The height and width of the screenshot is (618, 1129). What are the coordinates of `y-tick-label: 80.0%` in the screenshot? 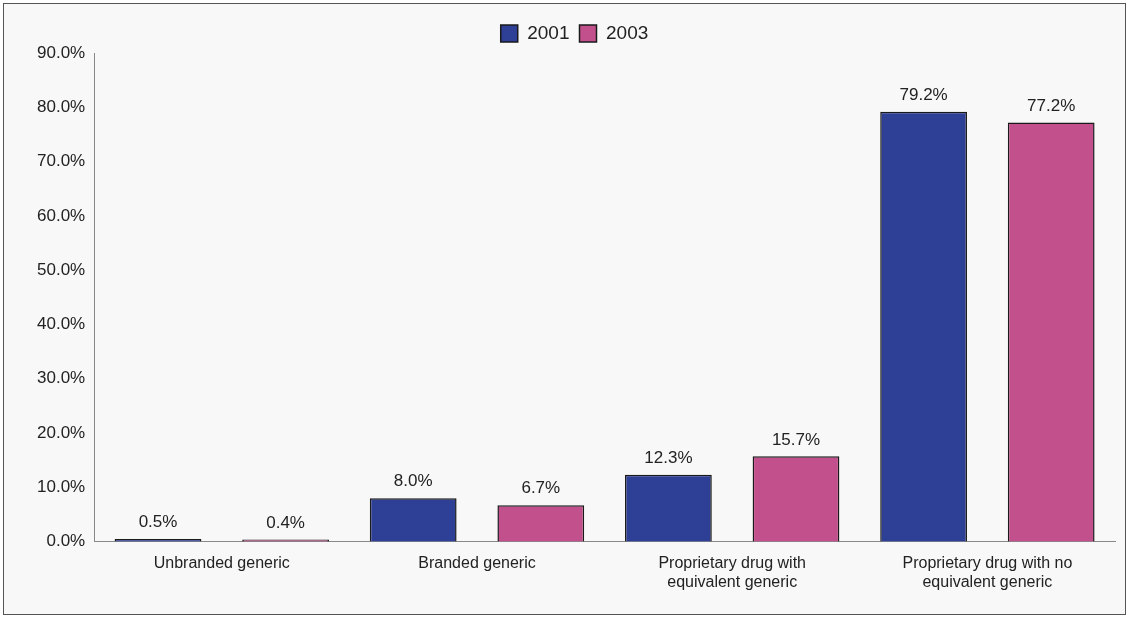 It's located at (61, 106).